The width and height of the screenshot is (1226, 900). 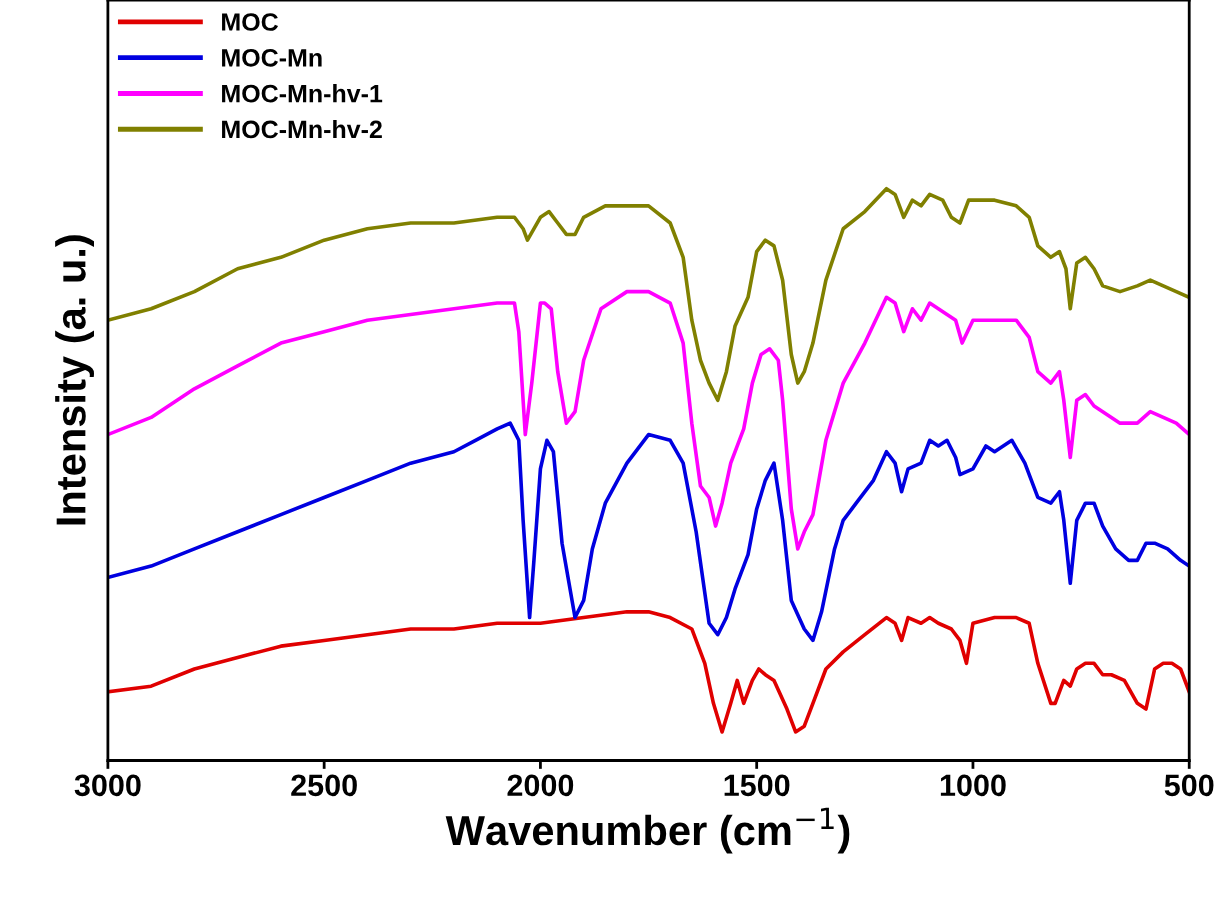 What do you see at coordinates (973, 785) in the screenshot?
I see `x-tick-label: 1000` at bounding box center [973, 785].